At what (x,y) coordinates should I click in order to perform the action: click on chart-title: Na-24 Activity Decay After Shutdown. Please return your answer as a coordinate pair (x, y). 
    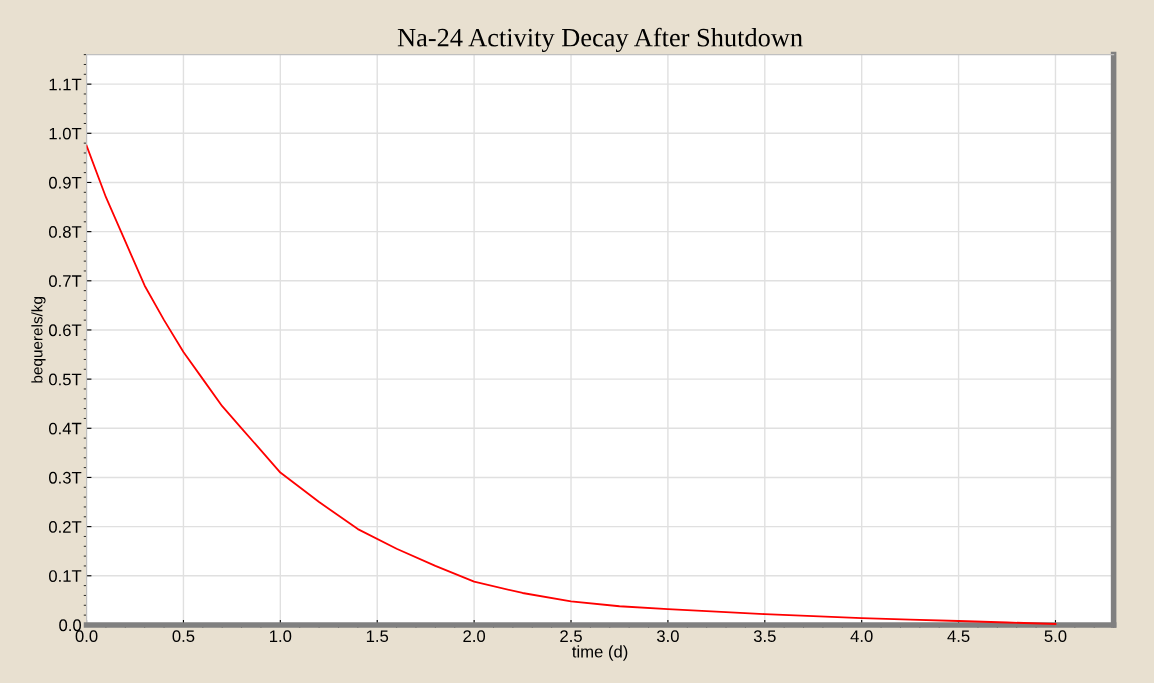
    Looking at the image, I should click on (600, 39).